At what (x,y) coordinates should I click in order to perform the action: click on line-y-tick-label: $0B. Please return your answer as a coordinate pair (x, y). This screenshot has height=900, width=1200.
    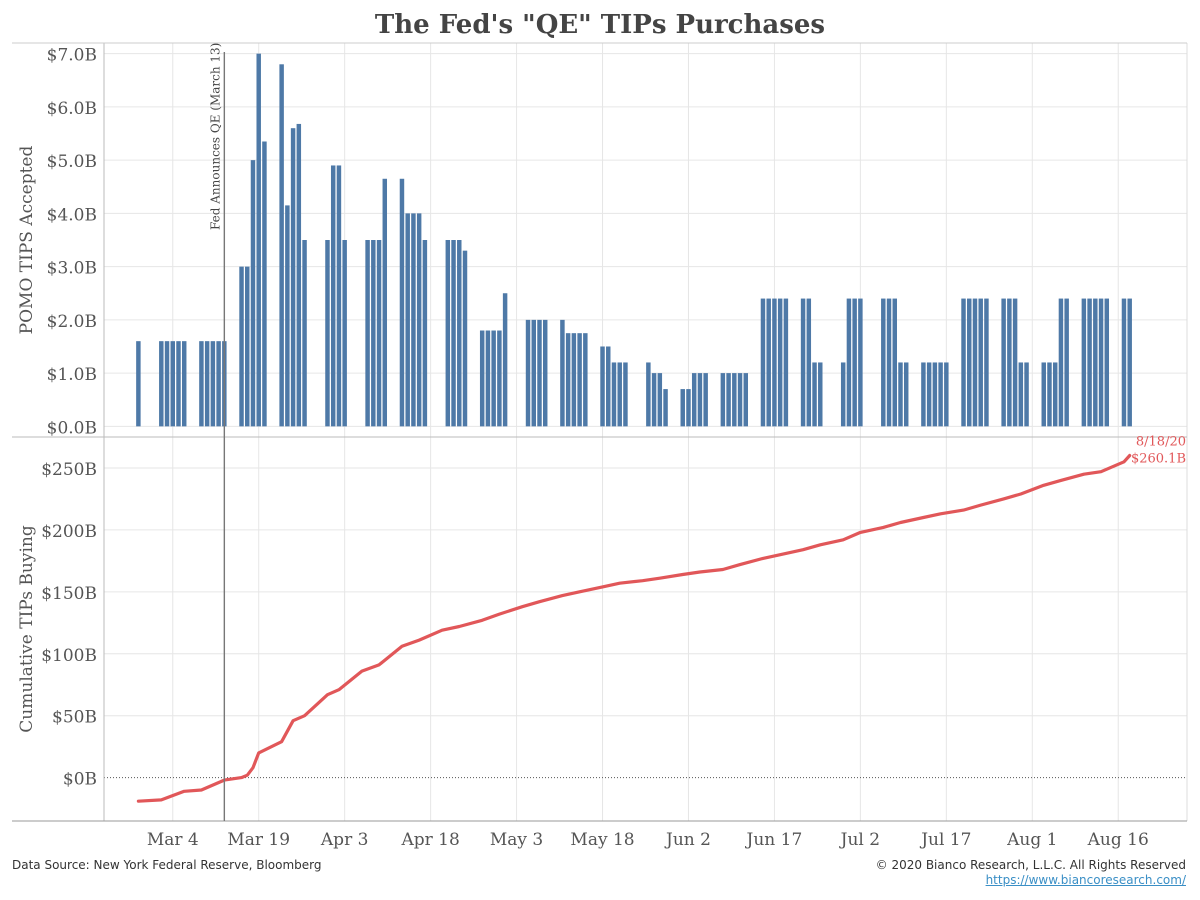
    Looking at the image, I should click on (80, 780).